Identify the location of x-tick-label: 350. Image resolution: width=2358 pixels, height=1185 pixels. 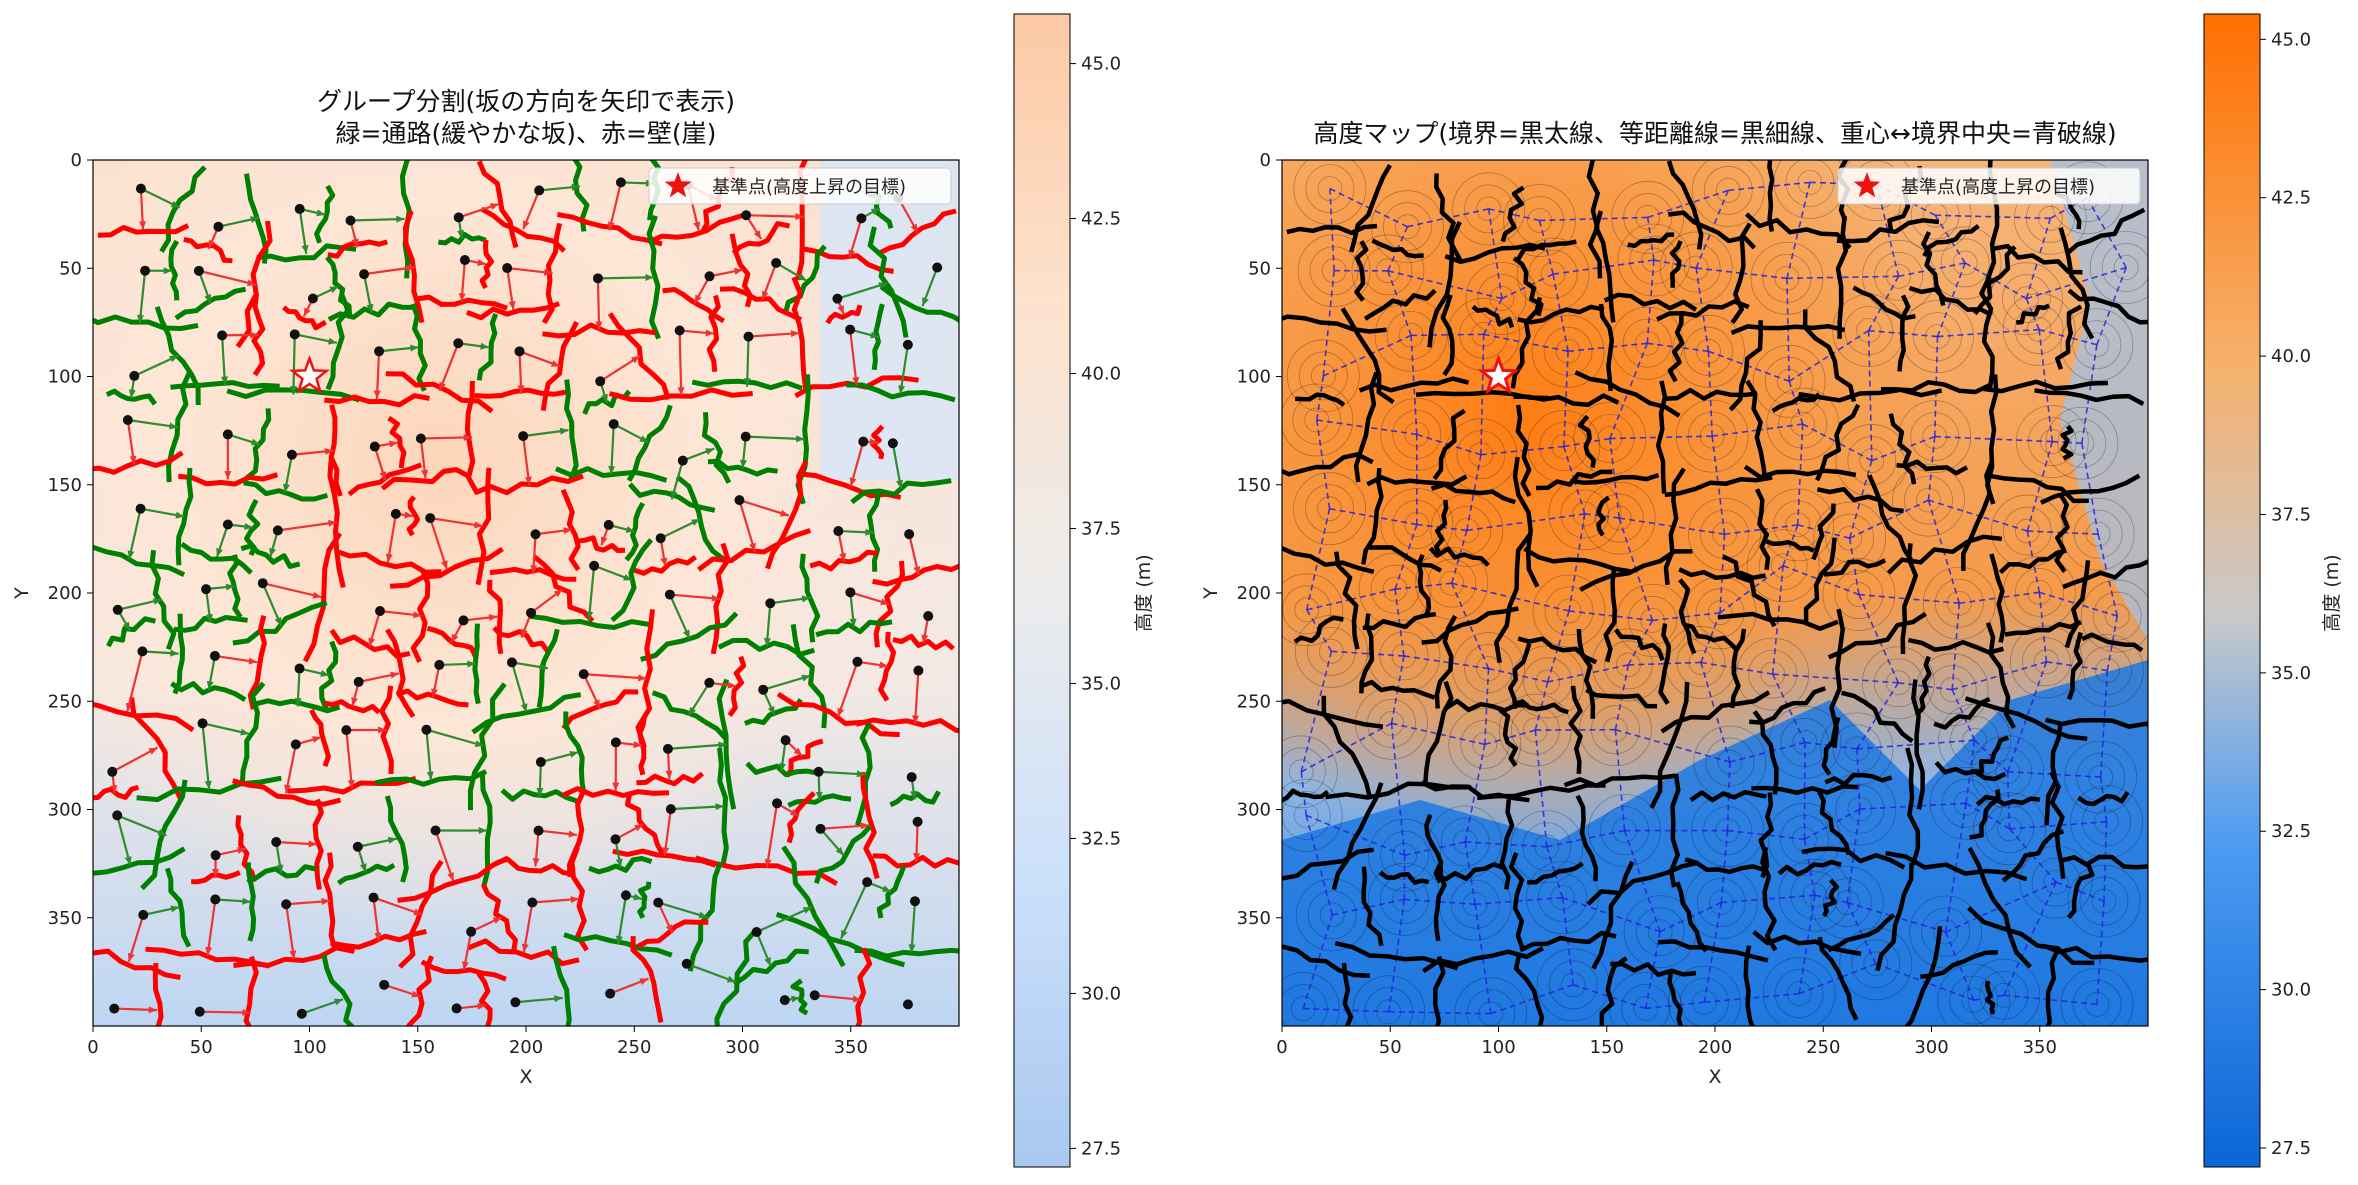
(851, 1047).